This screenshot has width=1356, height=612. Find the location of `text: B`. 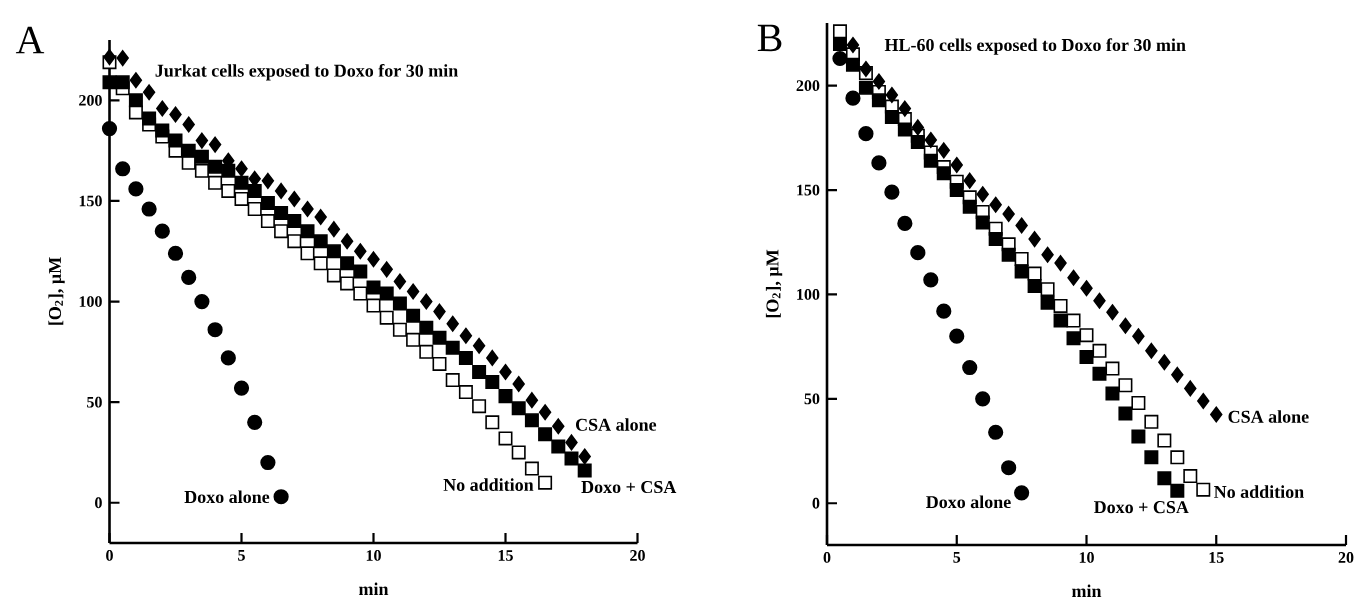

text: B is located at coordinates (769, 38).